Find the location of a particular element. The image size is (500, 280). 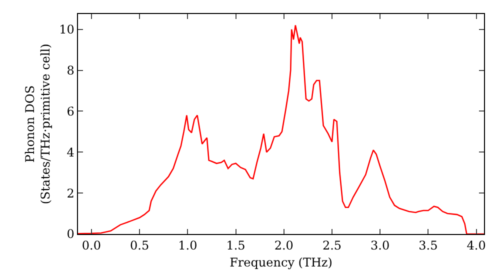

x-tick-label: 3.5 is located at coordinates (428, 245).